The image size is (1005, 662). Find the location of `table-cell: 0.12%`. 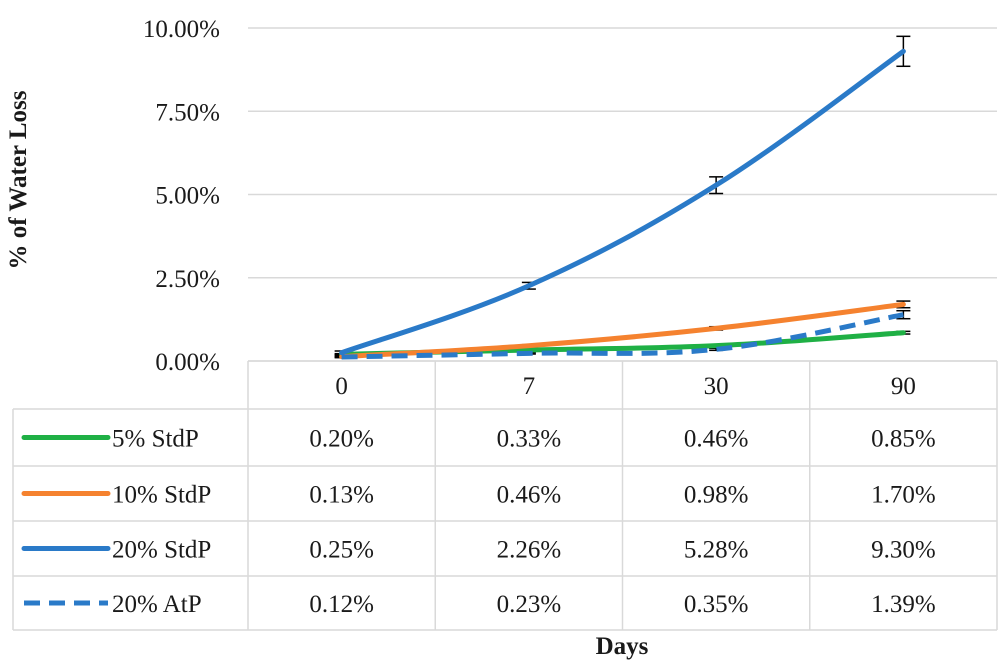

table-cell: 0.12% is located at coordinates (341, 604).